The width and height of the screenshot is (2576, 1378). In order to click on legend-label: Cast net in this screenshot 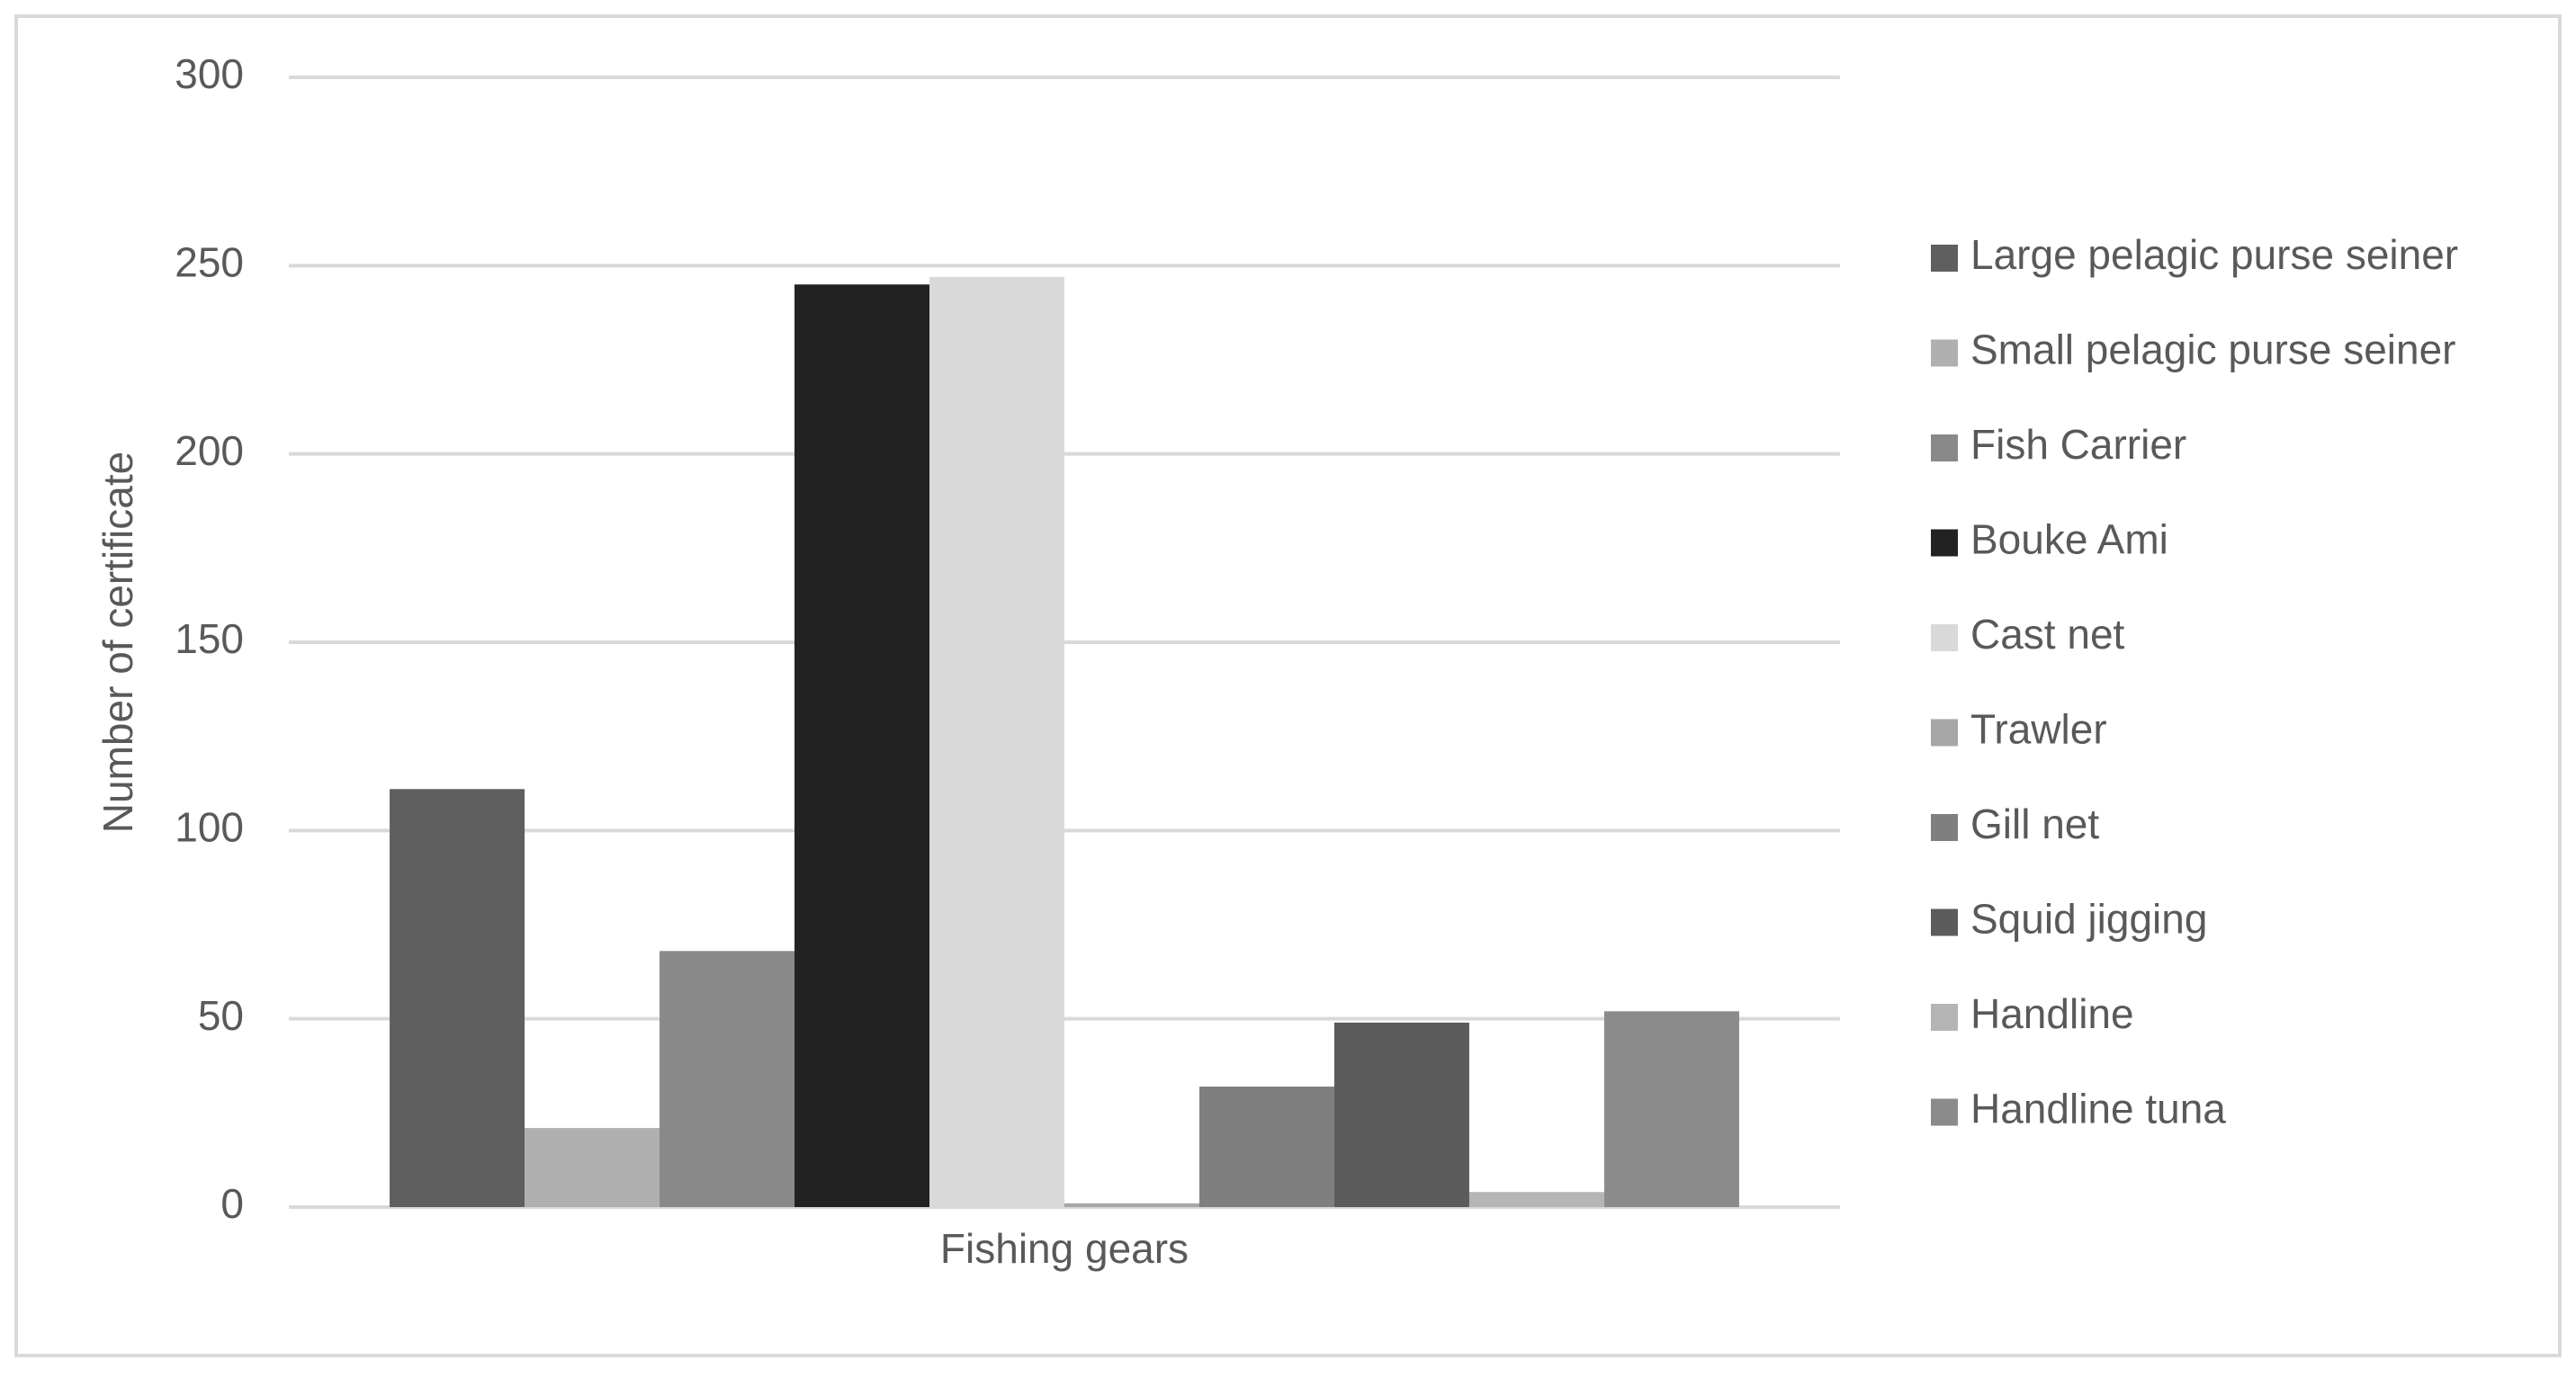, I will do `click(2048, 634)`.